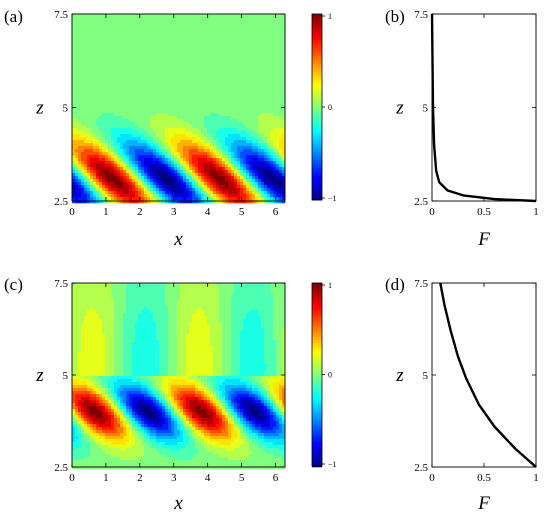 The height and width of the screenshot is (518, 550). What do you see at coordinates (13, 16) in the screenshot?
I see `panel-label: (a)` at bounding box center [13, 16].